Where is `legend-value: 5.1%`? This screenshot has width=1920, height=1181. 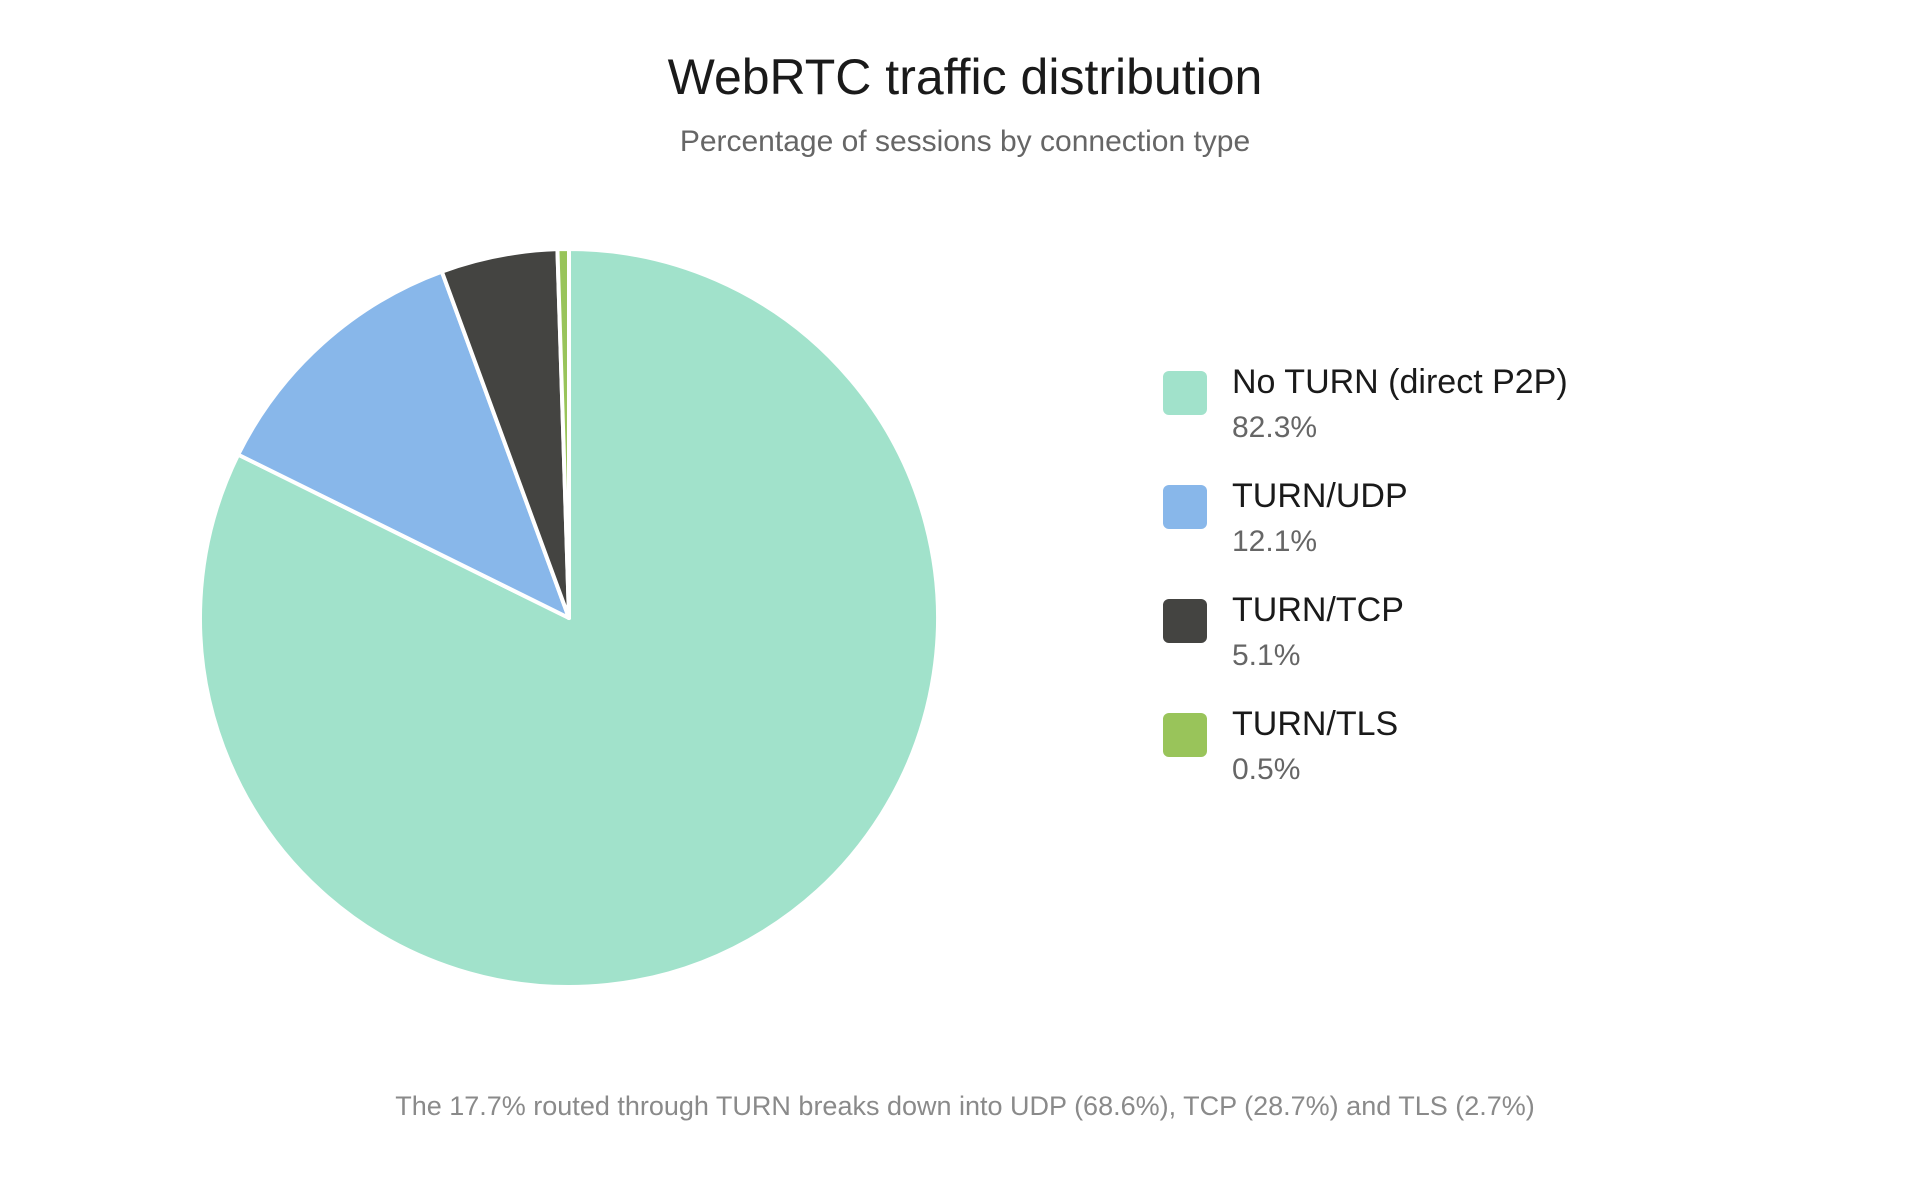
legend-value: 5.1% is located at coordinates (1266, 655).